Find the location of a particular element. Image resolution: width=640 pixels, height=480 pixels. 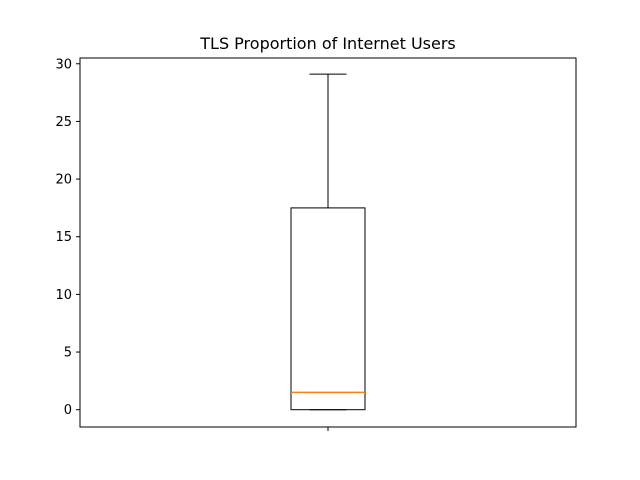

y-tick-label: 15 is located at coordinates (63, 237).